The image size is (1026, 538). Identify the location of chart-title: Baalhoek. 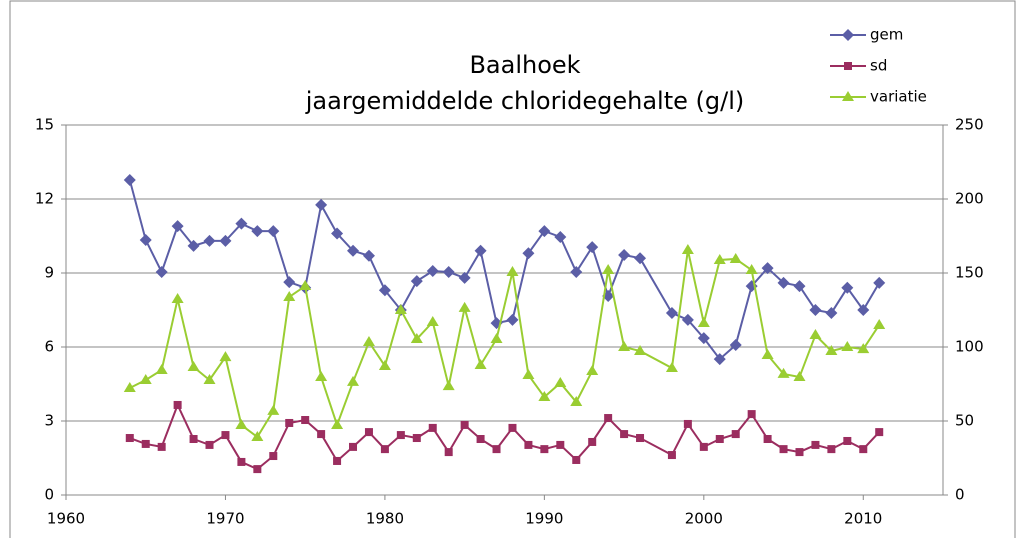
(524, 65).